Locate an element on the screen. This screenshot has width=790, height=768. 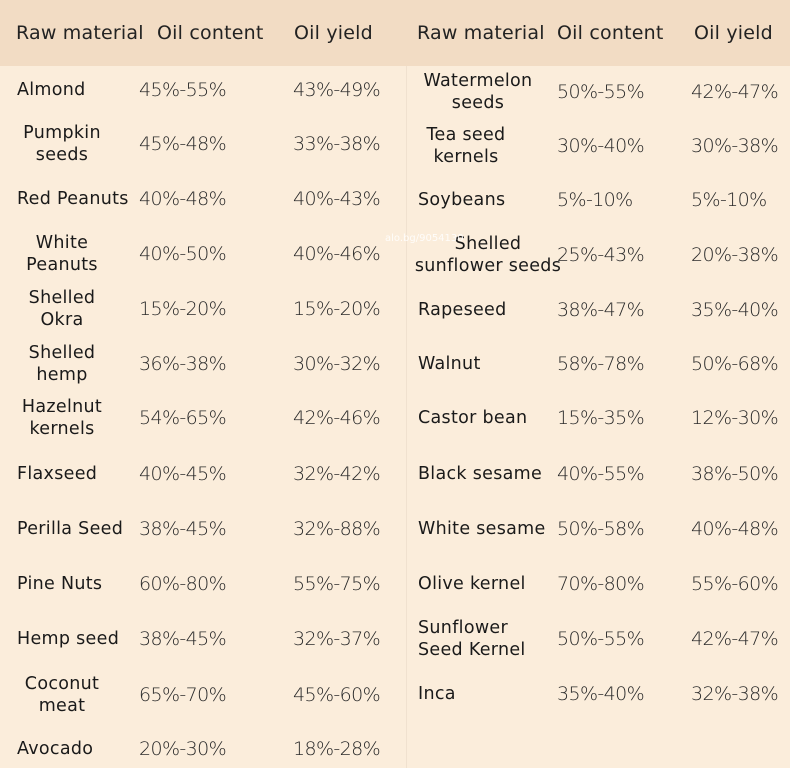
oil-content-value: 15%-20% is located at coordinates (183, 309).